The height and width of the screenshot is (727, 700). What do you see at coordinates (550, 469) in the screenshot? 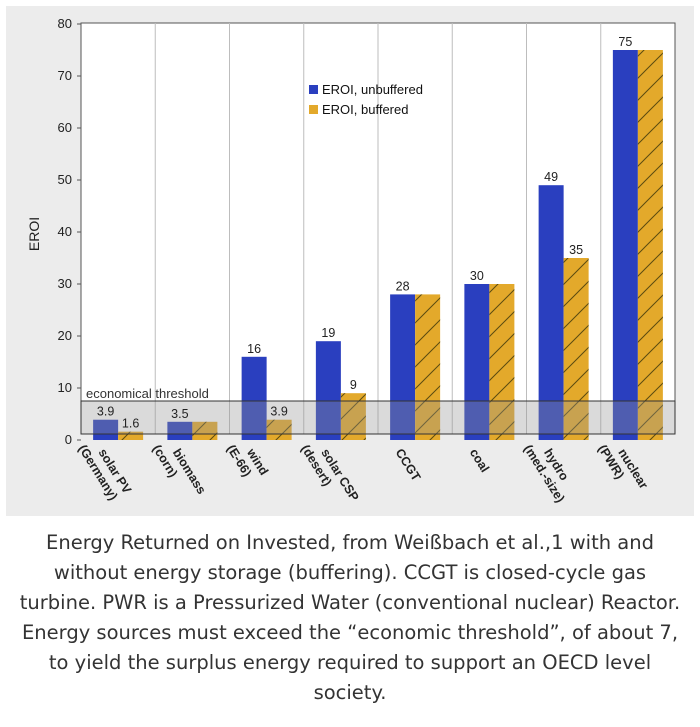
I see `x-category-label: hydro(med.-size)` at bounding box center [550, 469].